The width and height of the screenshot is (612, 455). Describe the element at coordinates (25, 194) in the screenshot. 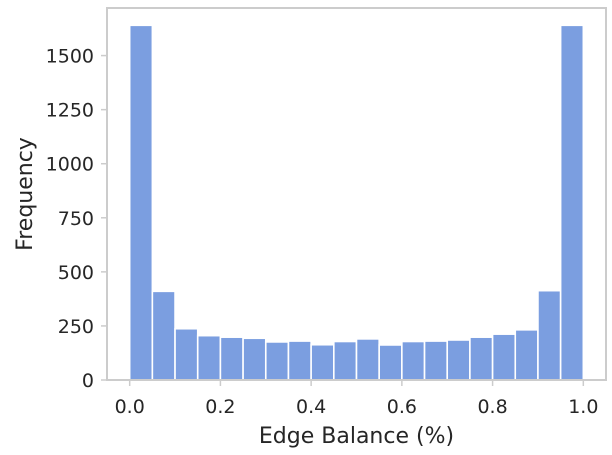

I see `y-axis-label: Frequency` at that location.